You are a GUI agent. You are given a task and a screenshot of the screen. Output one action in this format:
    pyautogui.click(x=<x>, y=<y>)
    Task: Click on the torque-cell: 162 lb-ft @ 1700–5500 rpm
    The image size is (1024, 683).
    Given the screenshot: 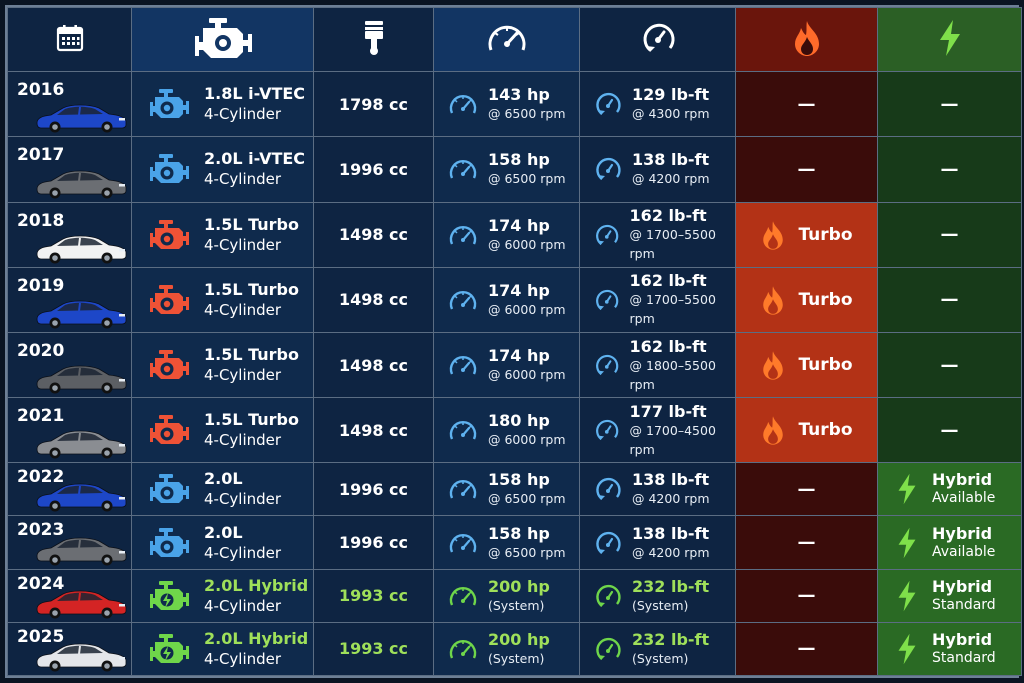 What is the action you would take?
    pyautogui.click(x=657, y=299)
    